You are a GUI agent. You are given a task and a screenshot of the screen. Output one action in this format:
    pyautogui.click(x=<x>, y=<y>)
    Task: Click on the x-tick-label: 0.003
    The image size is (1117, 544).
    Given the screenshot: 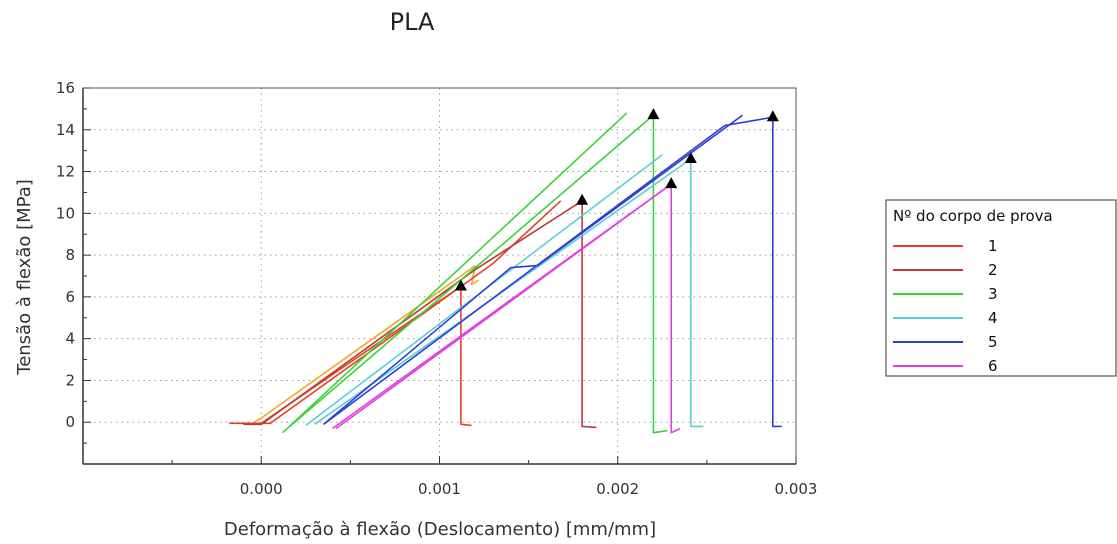 What is the action you would take?
    pyautogui.click(x=796, y=489)
    